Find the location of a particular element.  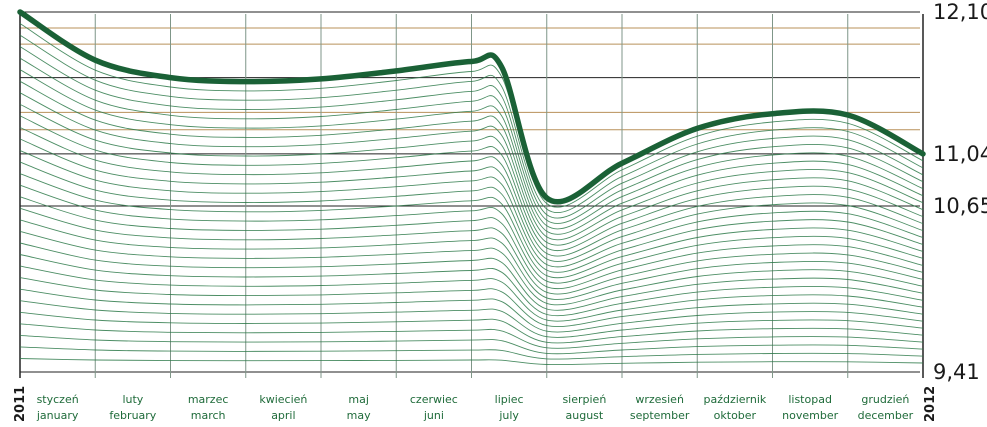

month-label-pl: marzec is located at coordinates (208, 399).